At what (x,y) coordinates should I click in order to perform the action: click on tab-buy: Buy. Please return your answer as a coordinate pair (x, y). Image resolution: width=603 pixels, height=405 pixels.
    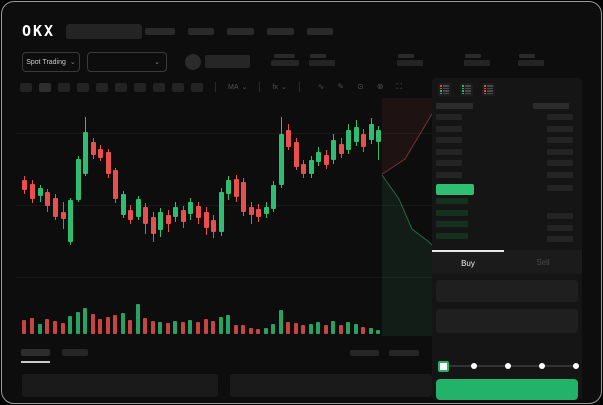
    Looking at the image, I should click on (468, 262).